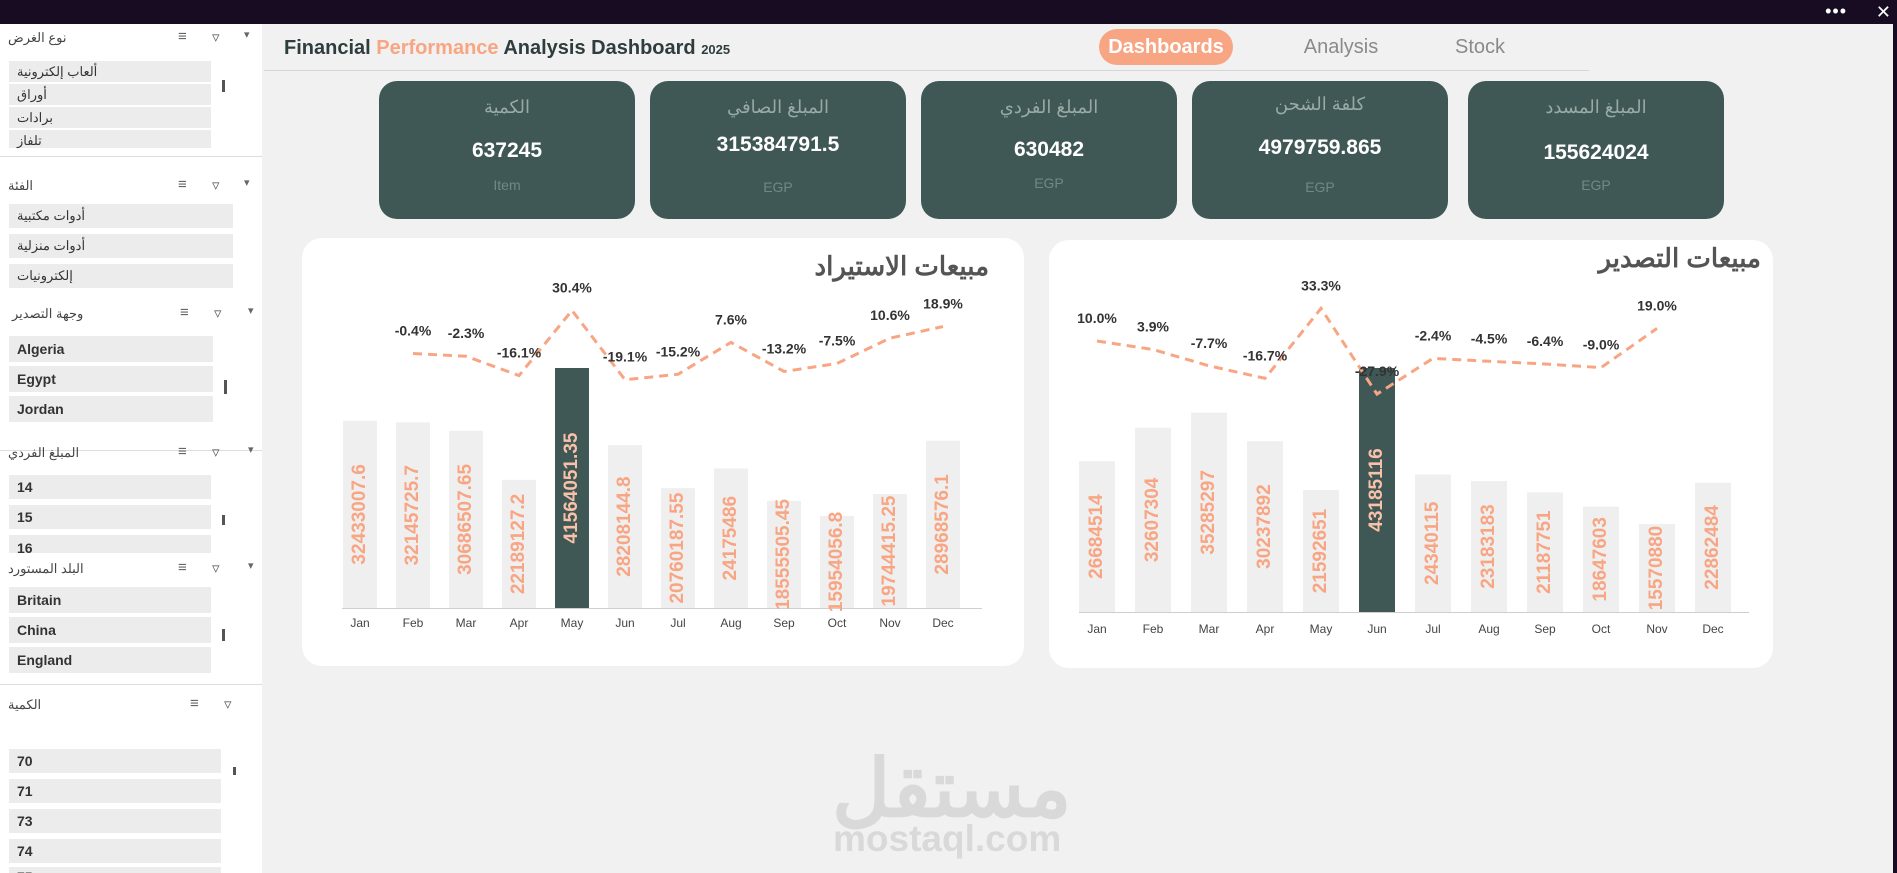 Image resolution: width=1897 pixels, height=873 pixels. What do you see at coordinates (121, 276) in the screenshot?
I see `slicer-option: إلكترونيات` at bounding box center [121, 276].